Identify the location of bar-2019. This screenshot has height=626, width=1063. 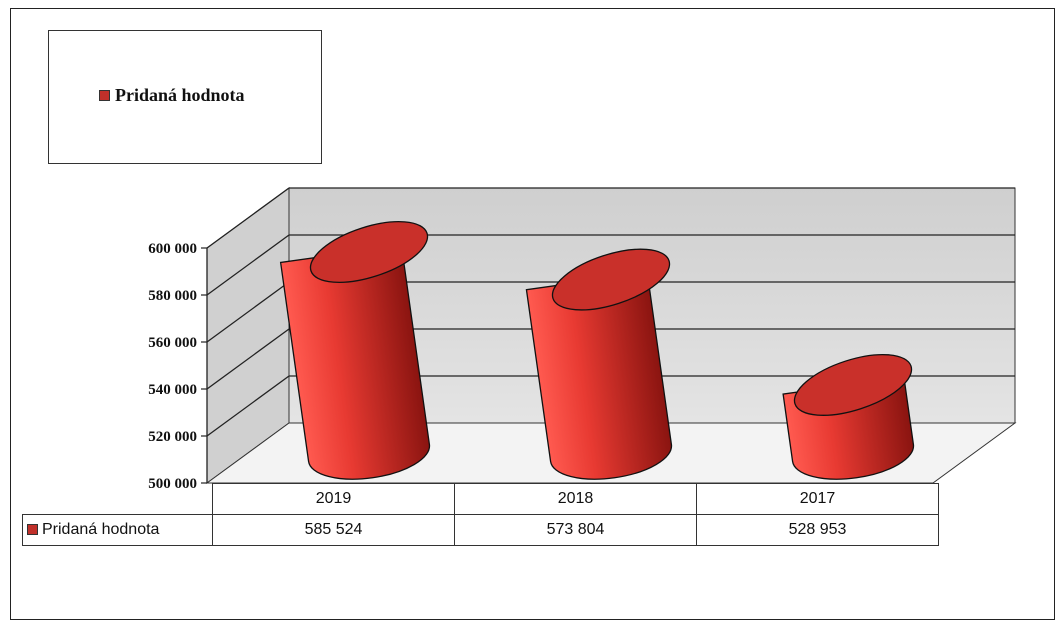
(355, 350).